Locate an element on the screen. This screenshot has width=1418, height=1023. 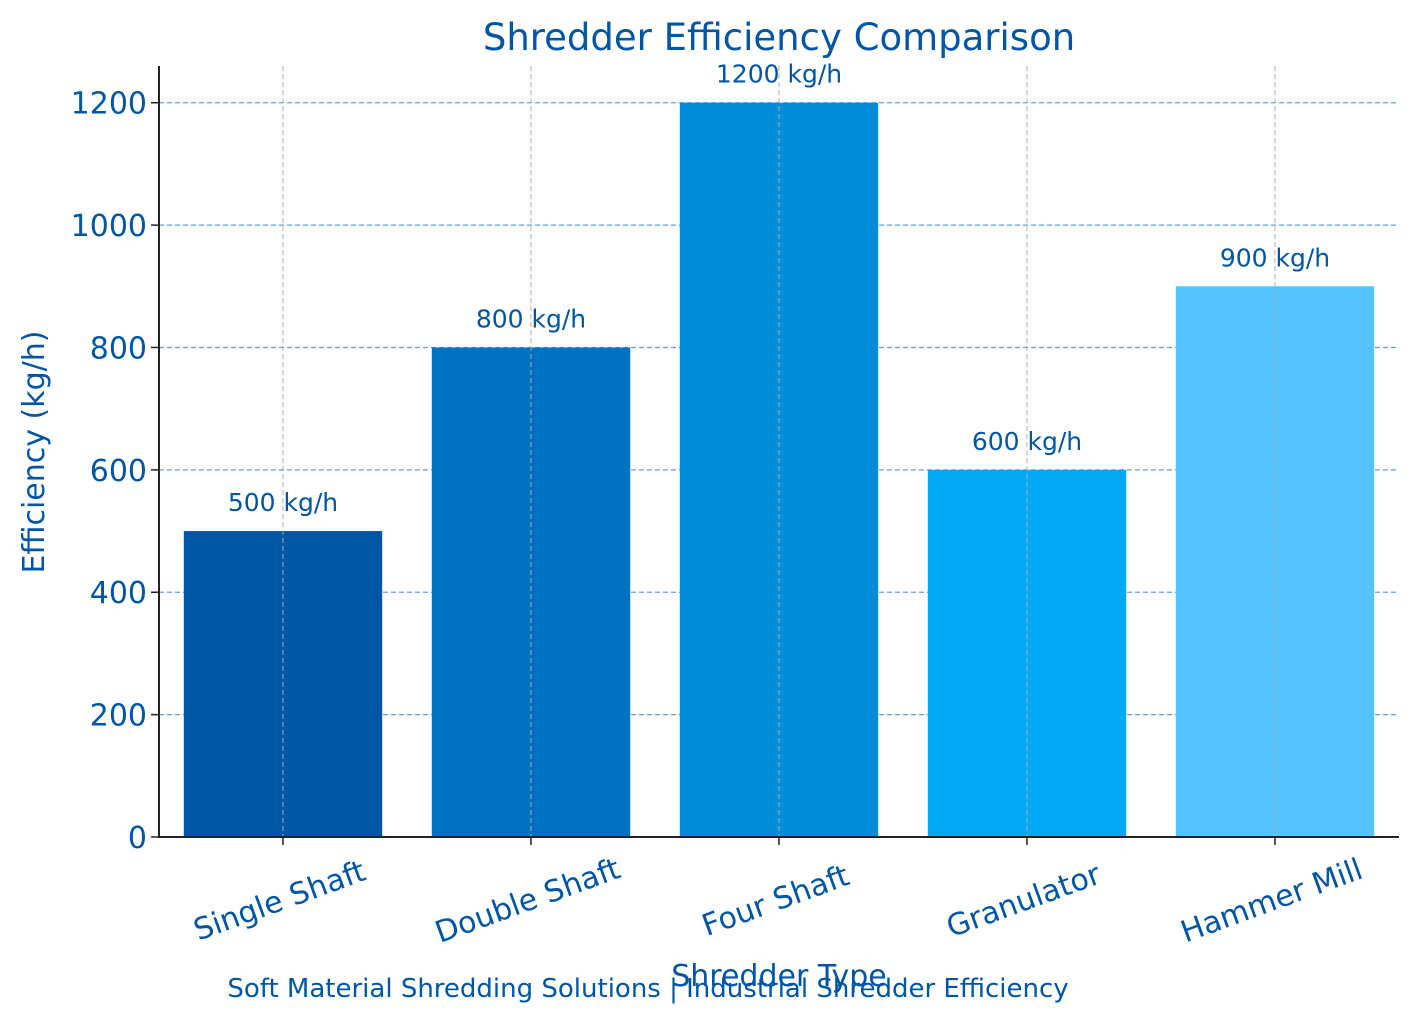
y-tick-label: 1000 is located at coordinates (109, 226).